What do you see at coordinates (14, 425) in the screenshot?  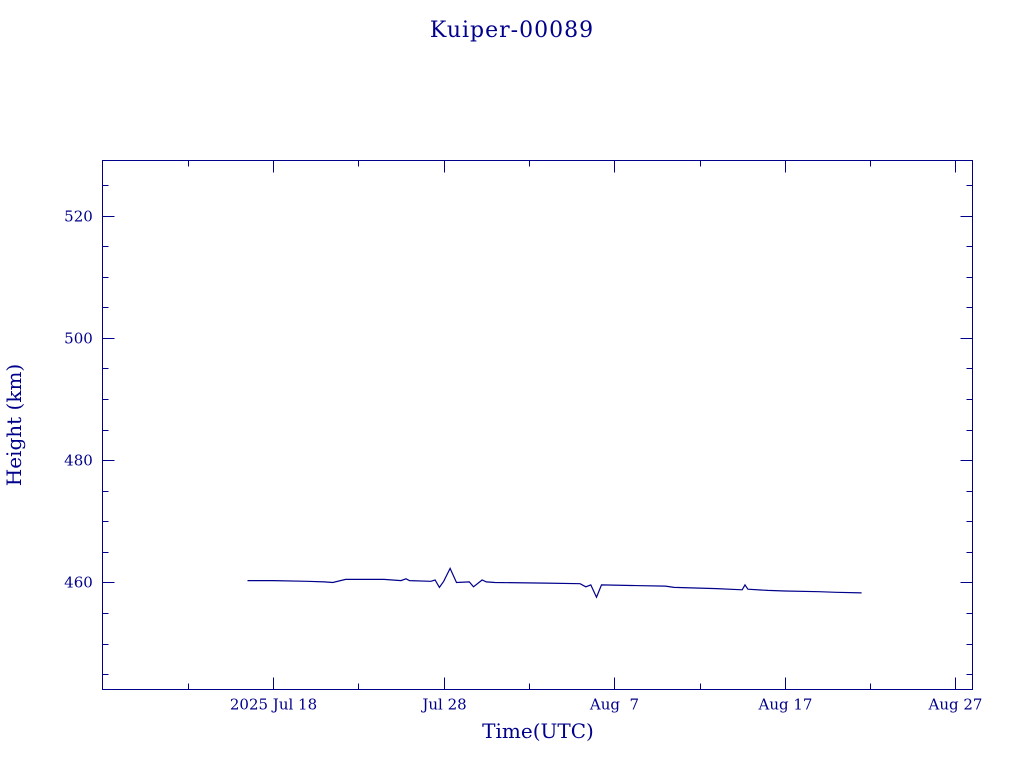 I see `y-axis-label: Height (km)` at bounding box center [14, 425].